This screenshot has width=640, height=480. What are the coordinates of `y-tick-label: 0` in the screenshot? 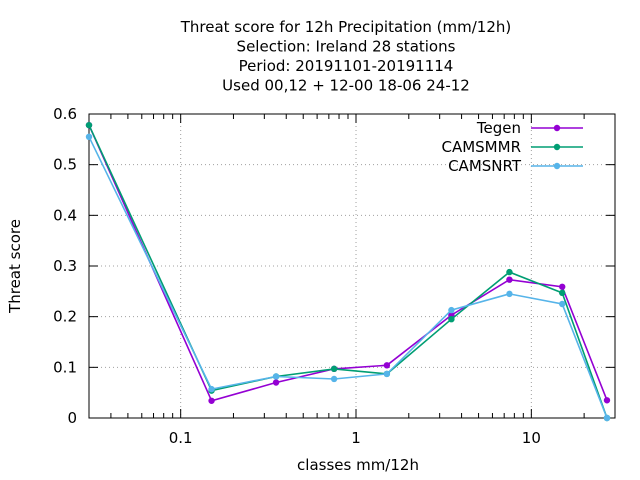 It's located at (72, 418).